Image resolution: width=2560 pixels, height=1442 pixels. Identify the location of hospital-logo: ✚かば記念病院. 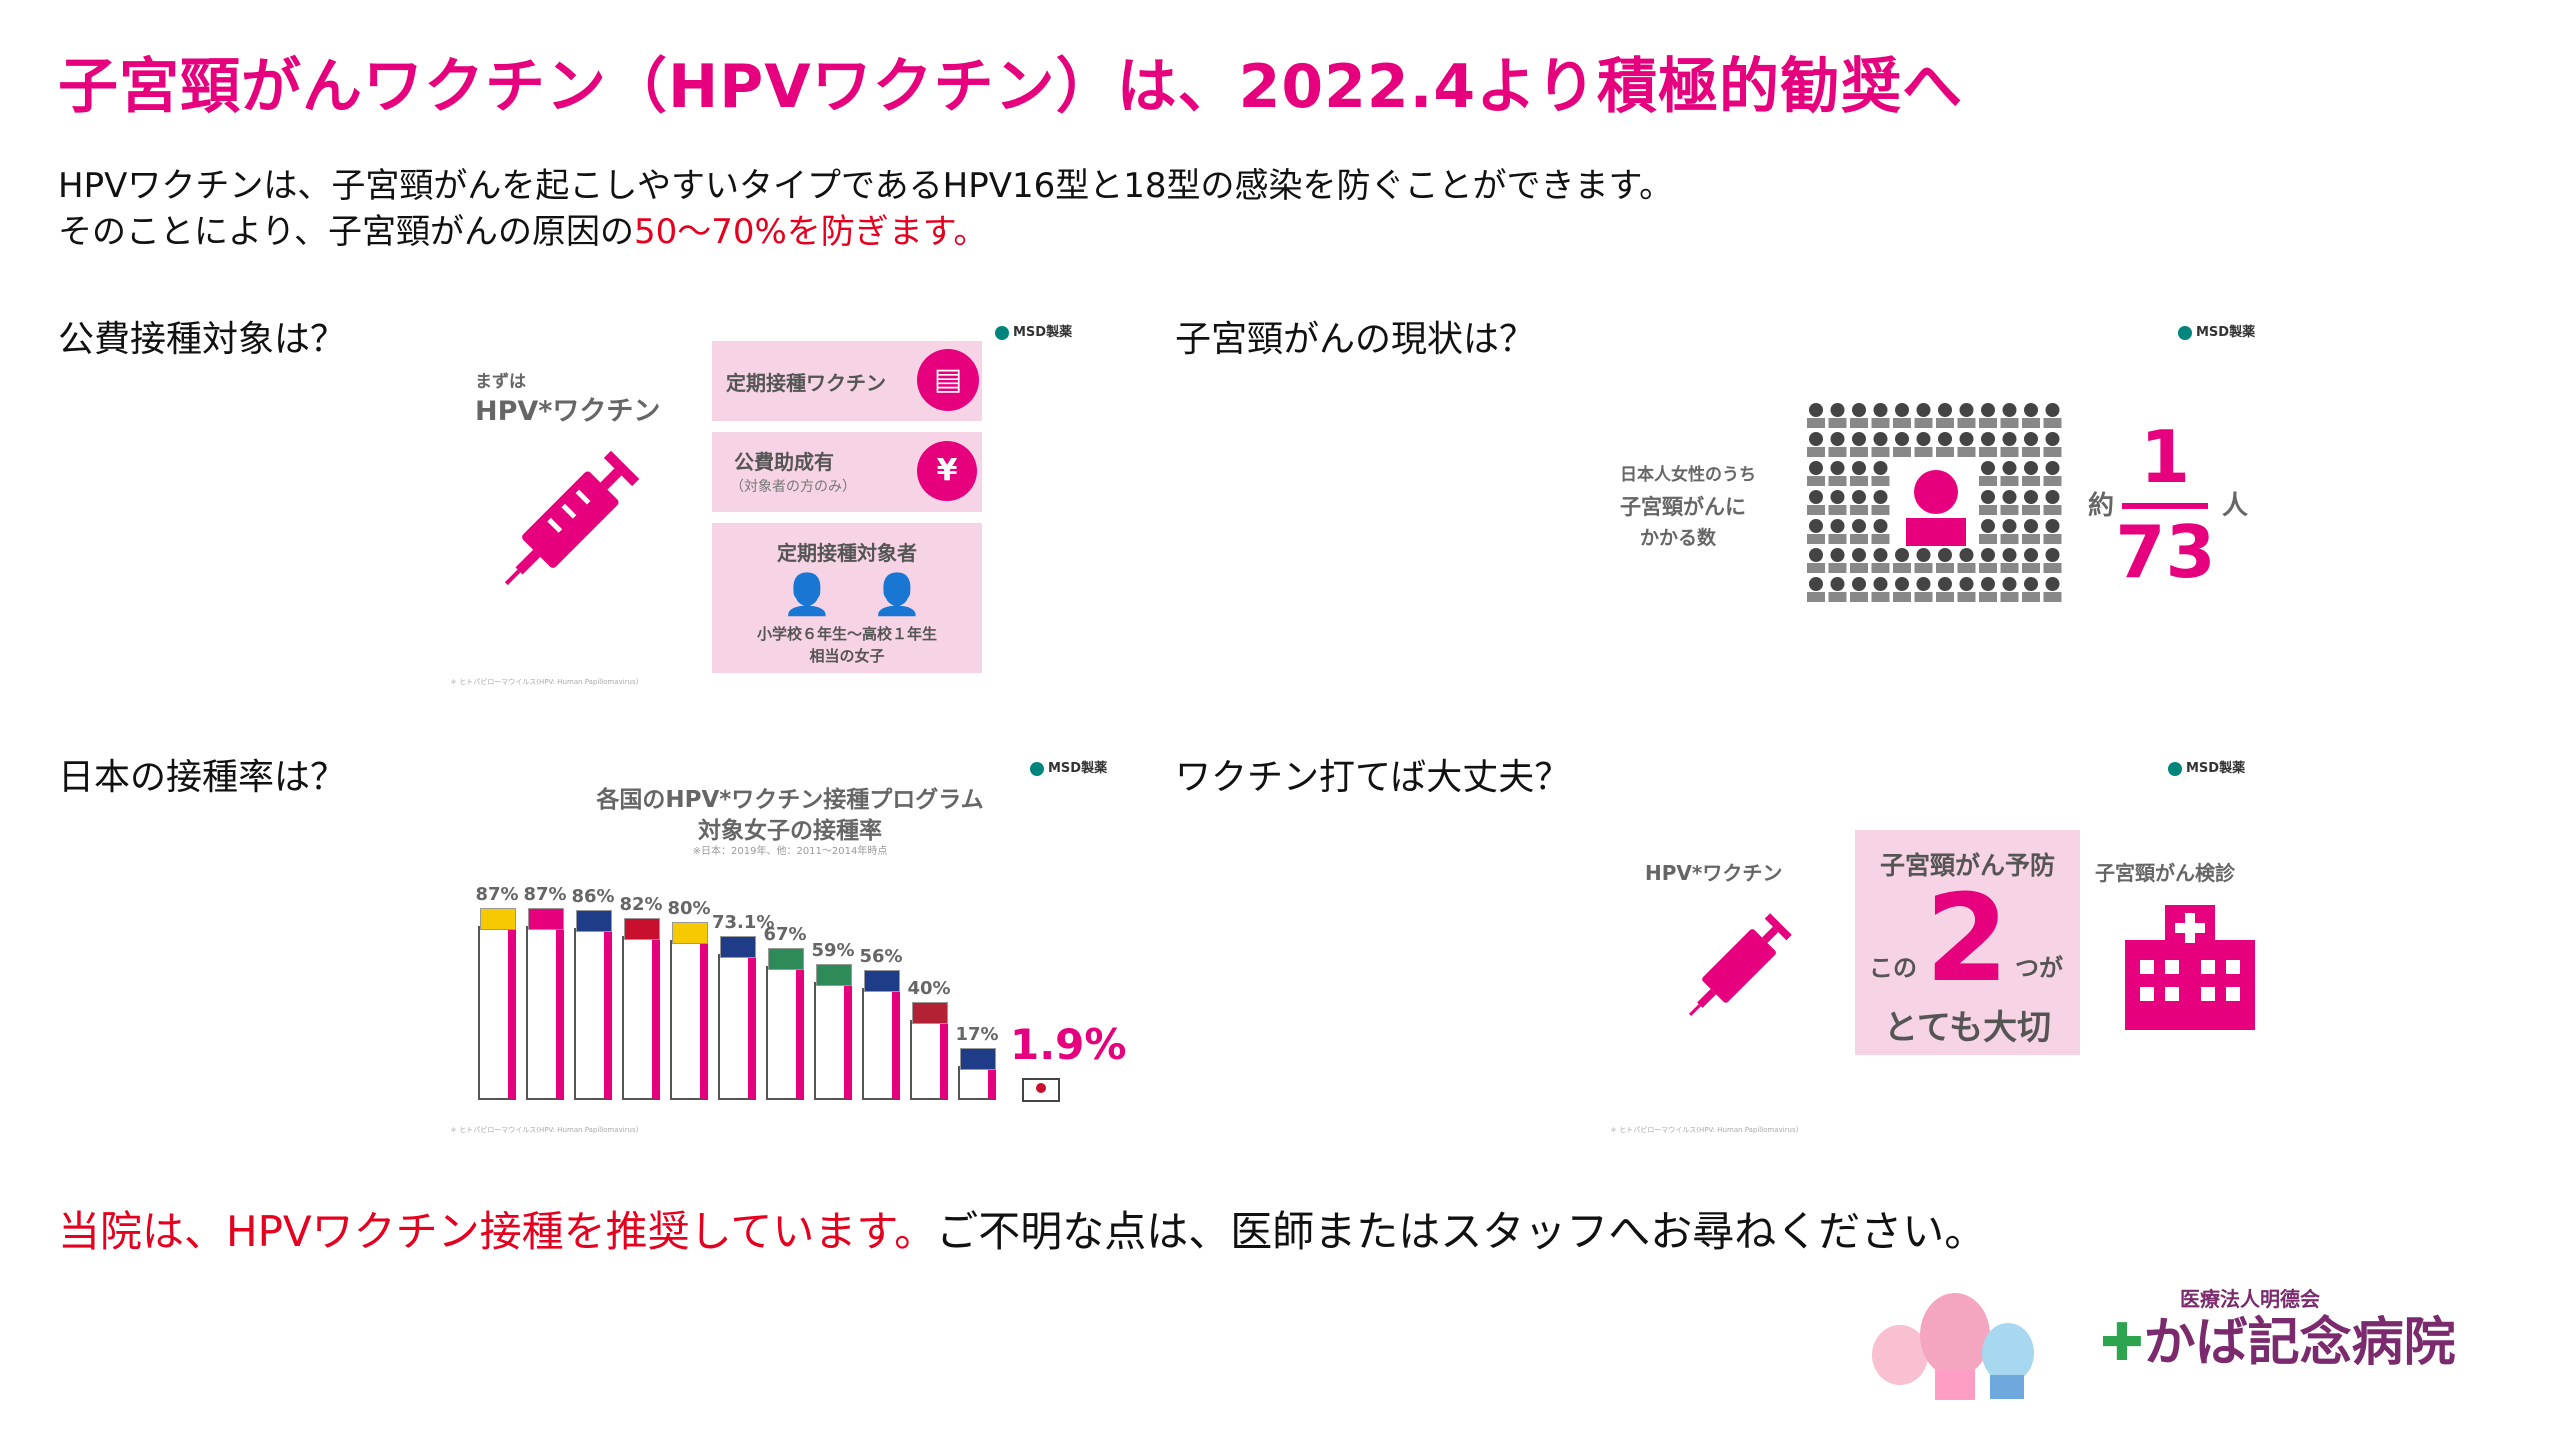
(2278, 1337).